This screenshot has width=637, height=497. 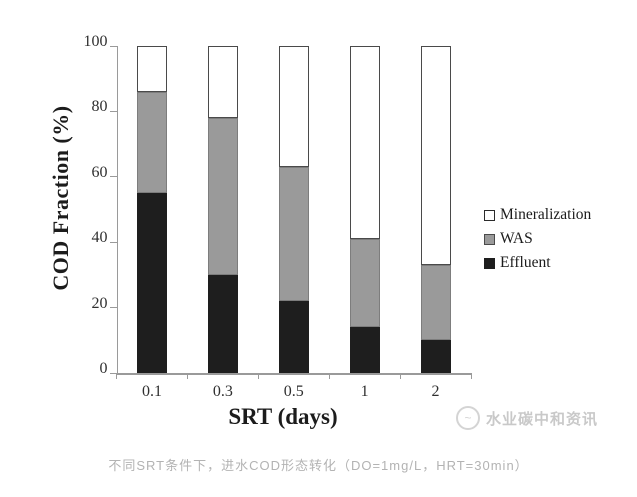 I want to click on y-axis-line, so click(x=117, y=210).